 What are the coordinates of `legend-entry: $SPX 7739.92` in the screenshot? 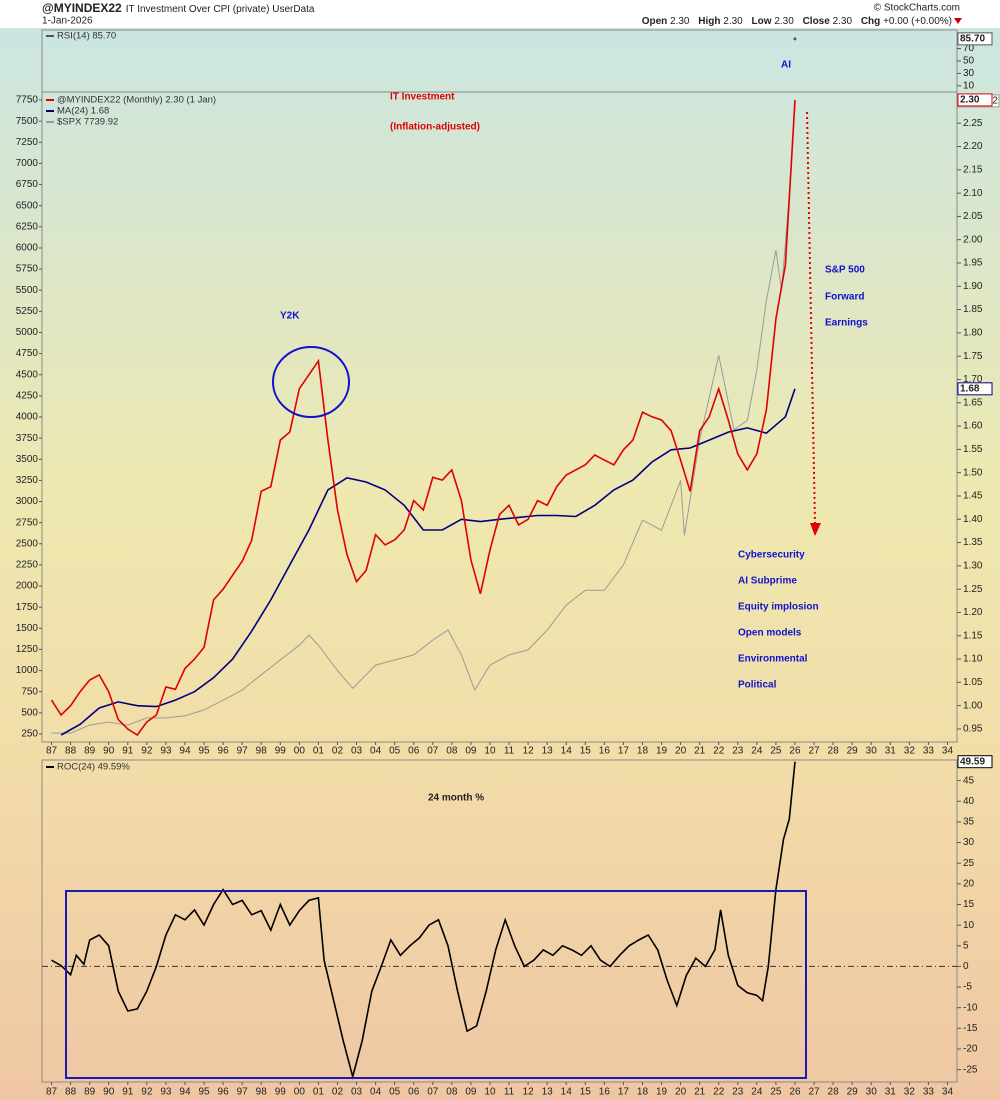 It's located at (87, 122).